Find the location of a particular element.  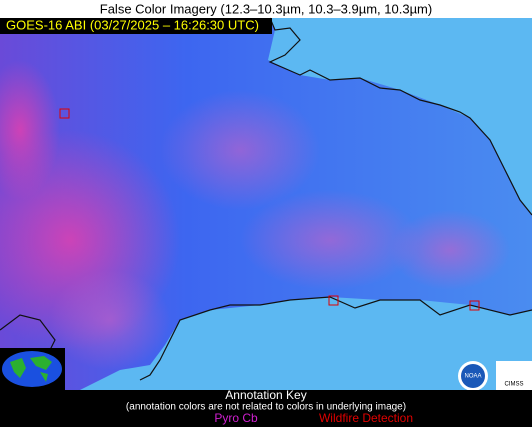

cimss-logo: CIMSS is located at coordinates (514, 375).